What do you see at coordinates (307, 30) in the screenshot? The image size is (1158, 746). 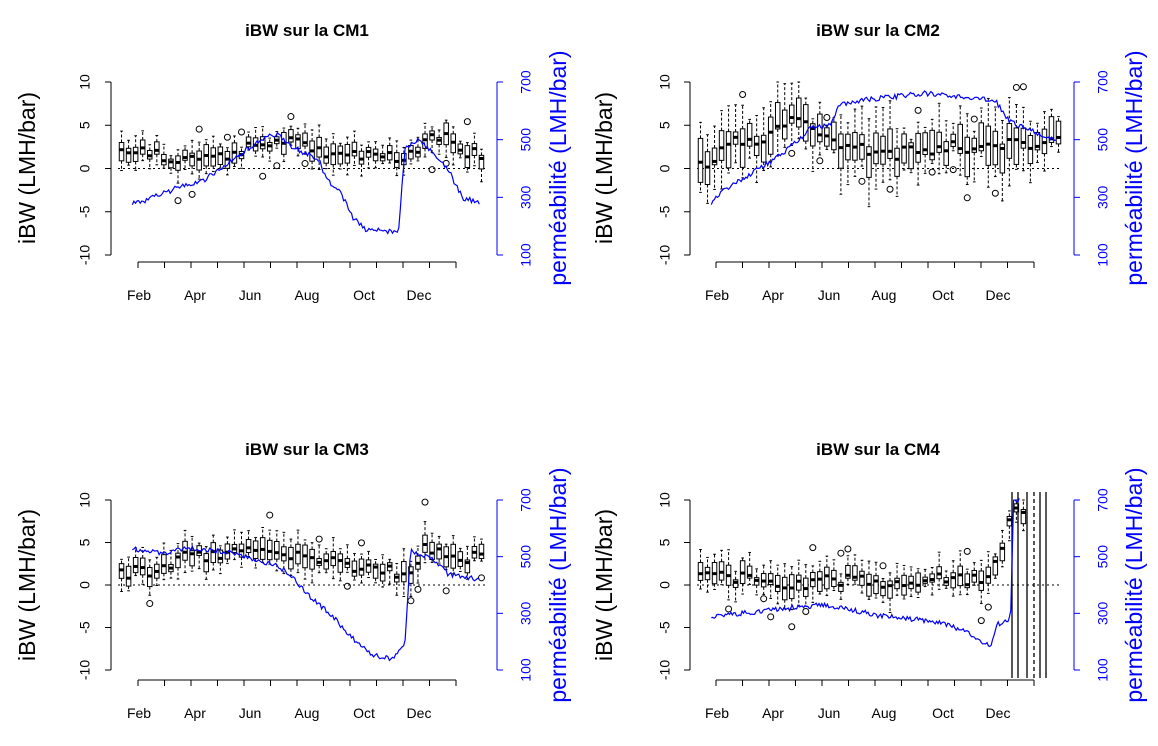 I see `chart-title: iBW sur la CM1` at bounding box center [307, 30].